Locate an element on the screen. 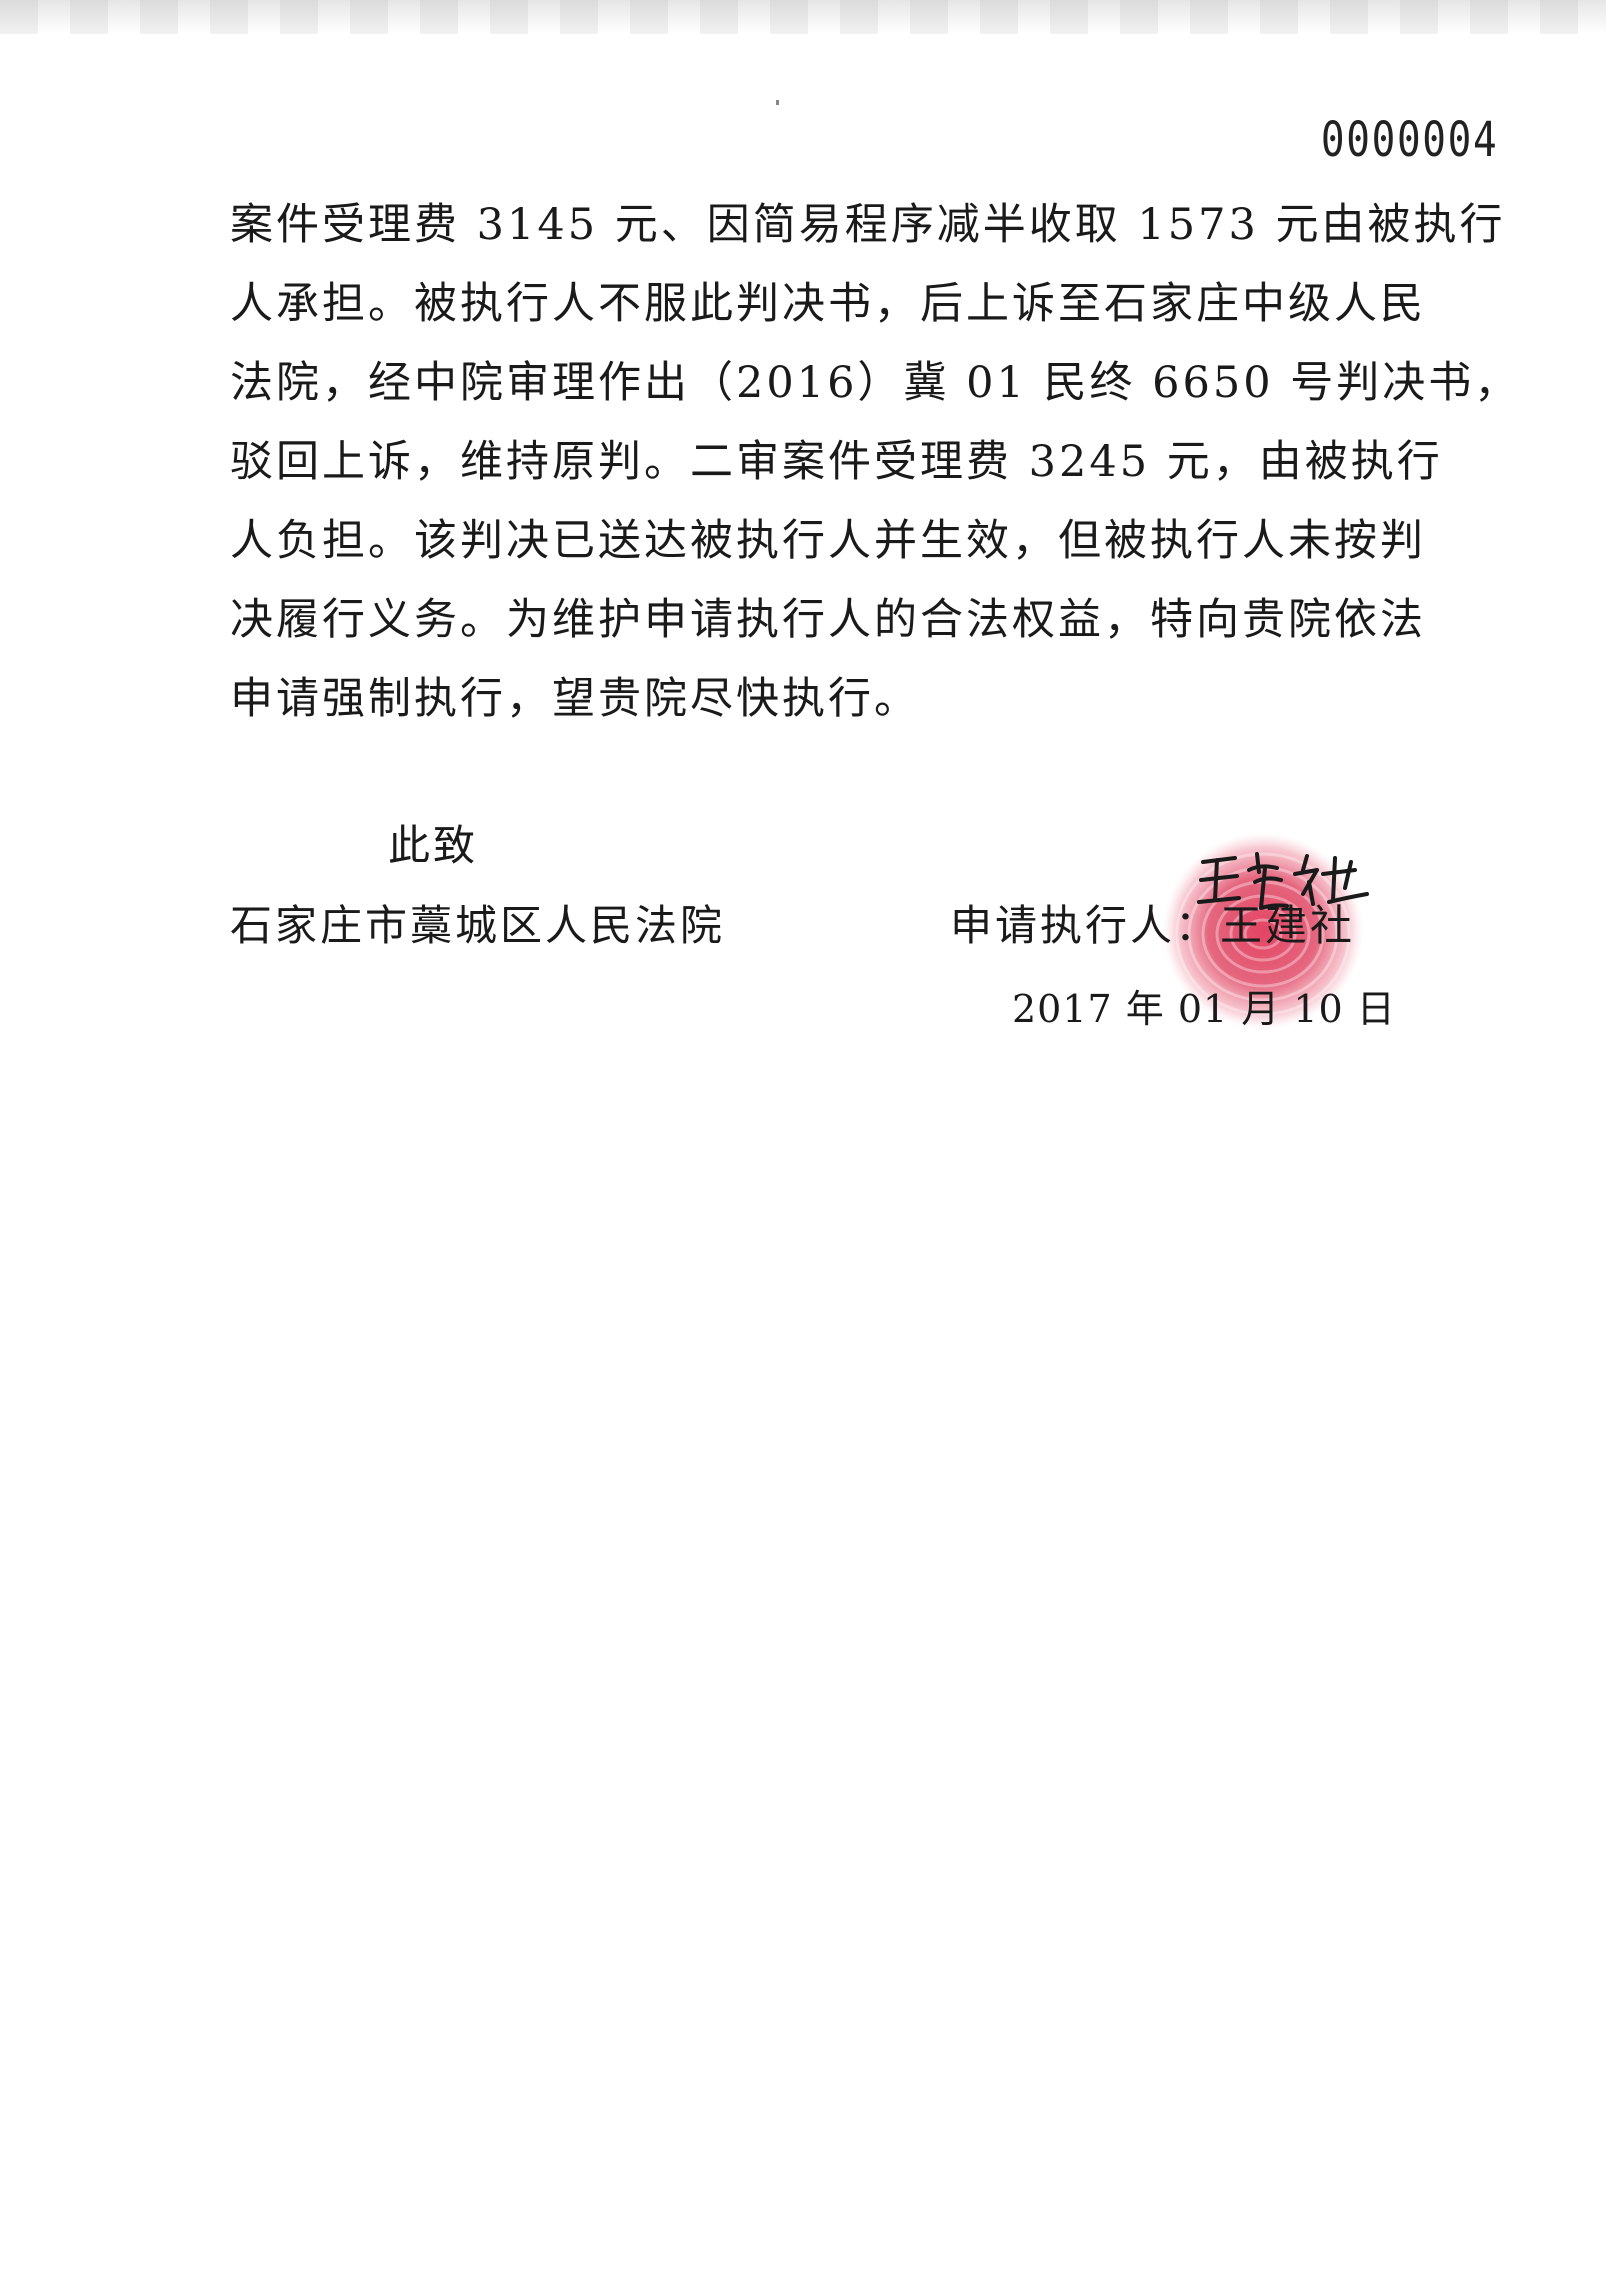 The height and width of the screenshot is (2291, 1606). page-number: 0000004 is located at coordinates (1409, 140).